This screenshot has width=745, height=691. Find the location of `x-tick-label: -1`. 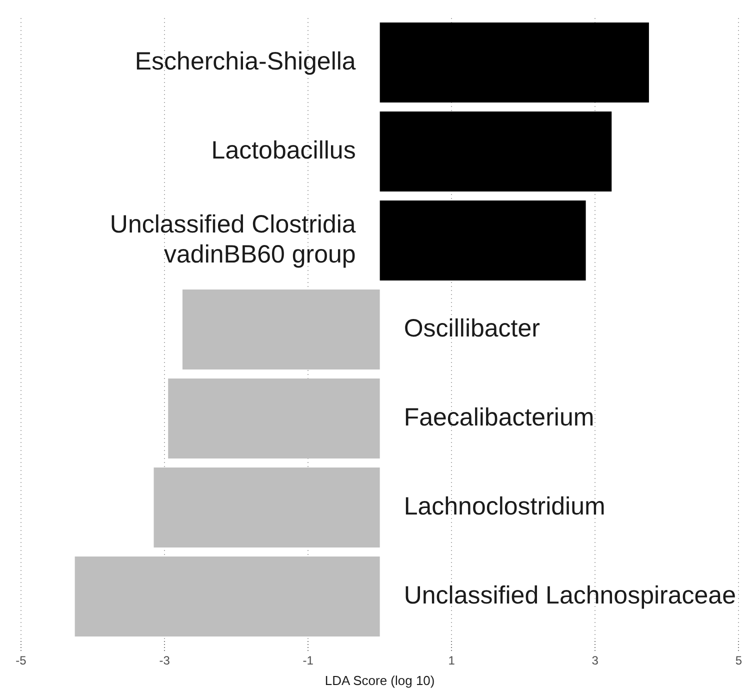

x-tick-label: -1 is located at coordinates (308, 661).